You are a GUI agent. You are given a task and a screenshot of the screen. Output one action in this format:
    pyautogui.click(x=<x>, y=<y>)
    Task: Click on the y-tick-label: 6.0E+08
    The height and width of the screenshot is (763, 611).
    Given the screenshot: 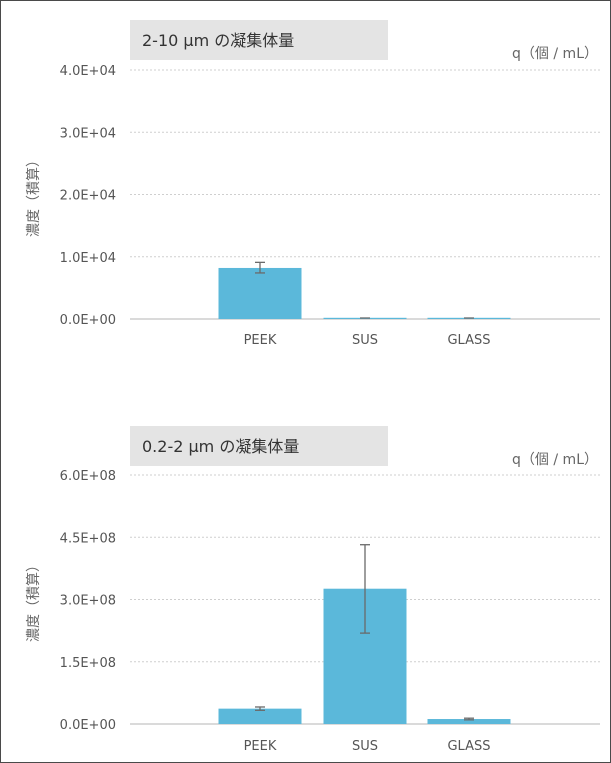 What is the action you would take?
    pyautogui.click(x=88, y=476)
    